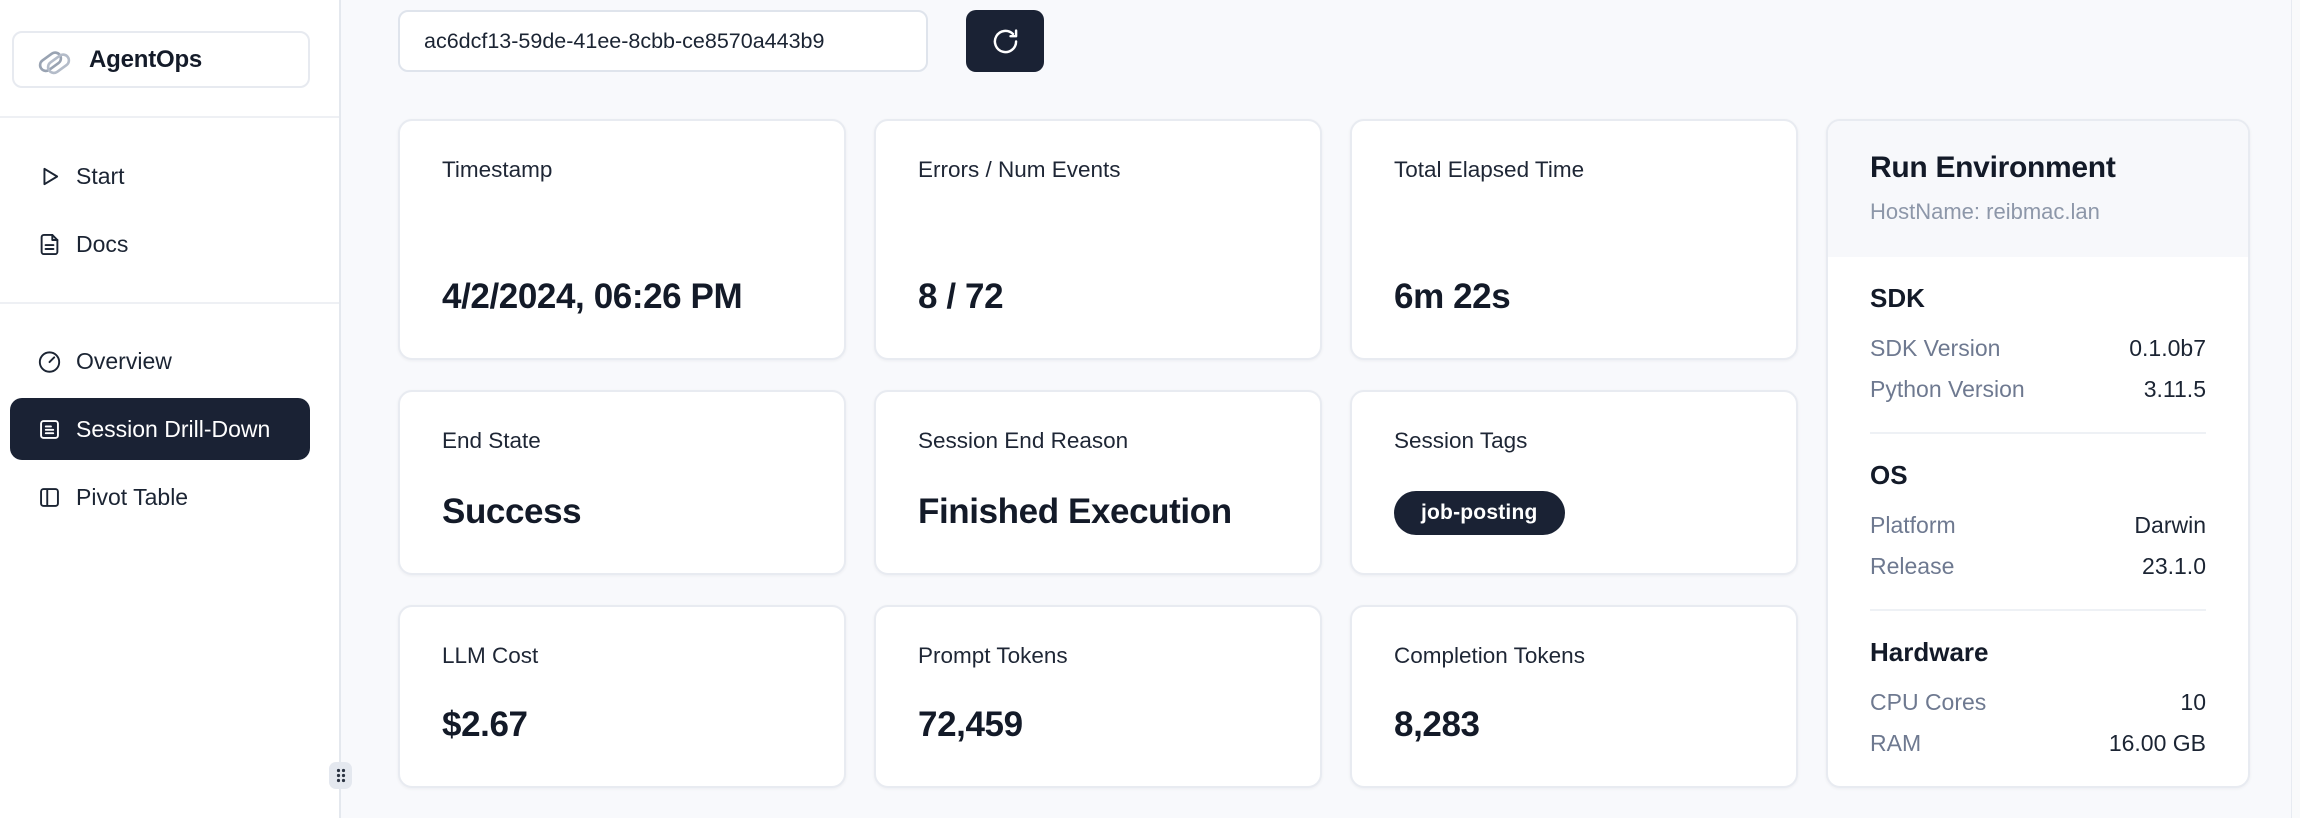 The width and height of the screenshot is (2300, 818). What do you see at coordinates (497, 169) in the screenshot?
I see `card-label: Timestamp` at bounding box center [497, 169].